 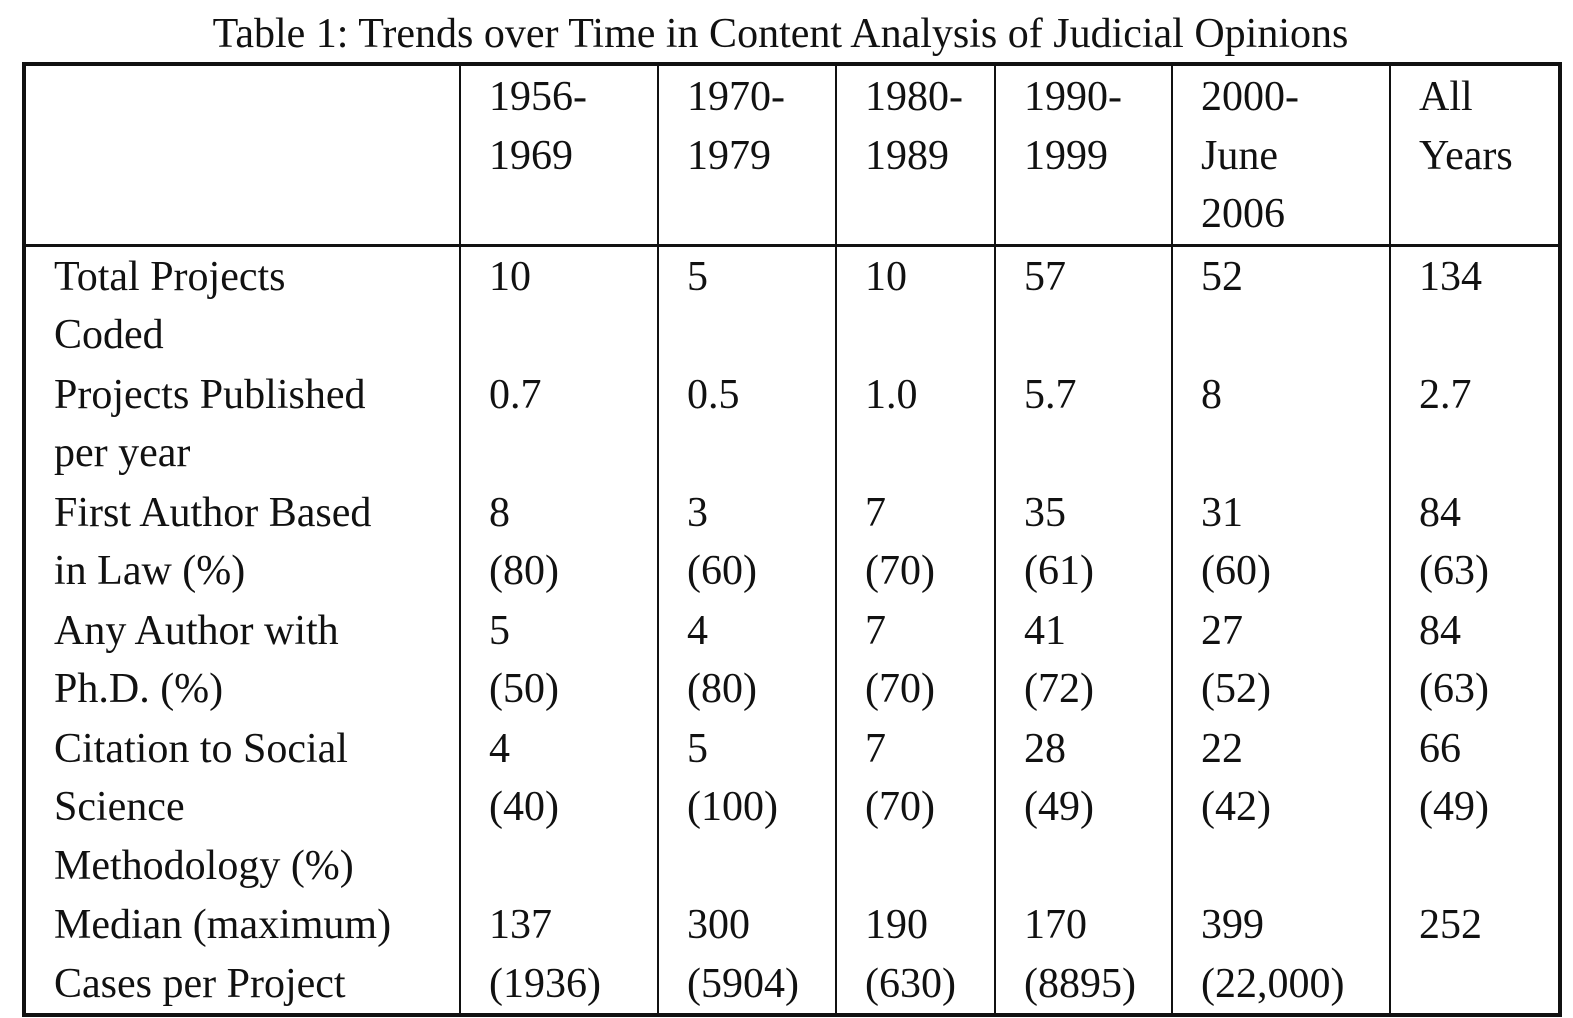 I want to click on cell-line: 4, so click(x=499, y=748).